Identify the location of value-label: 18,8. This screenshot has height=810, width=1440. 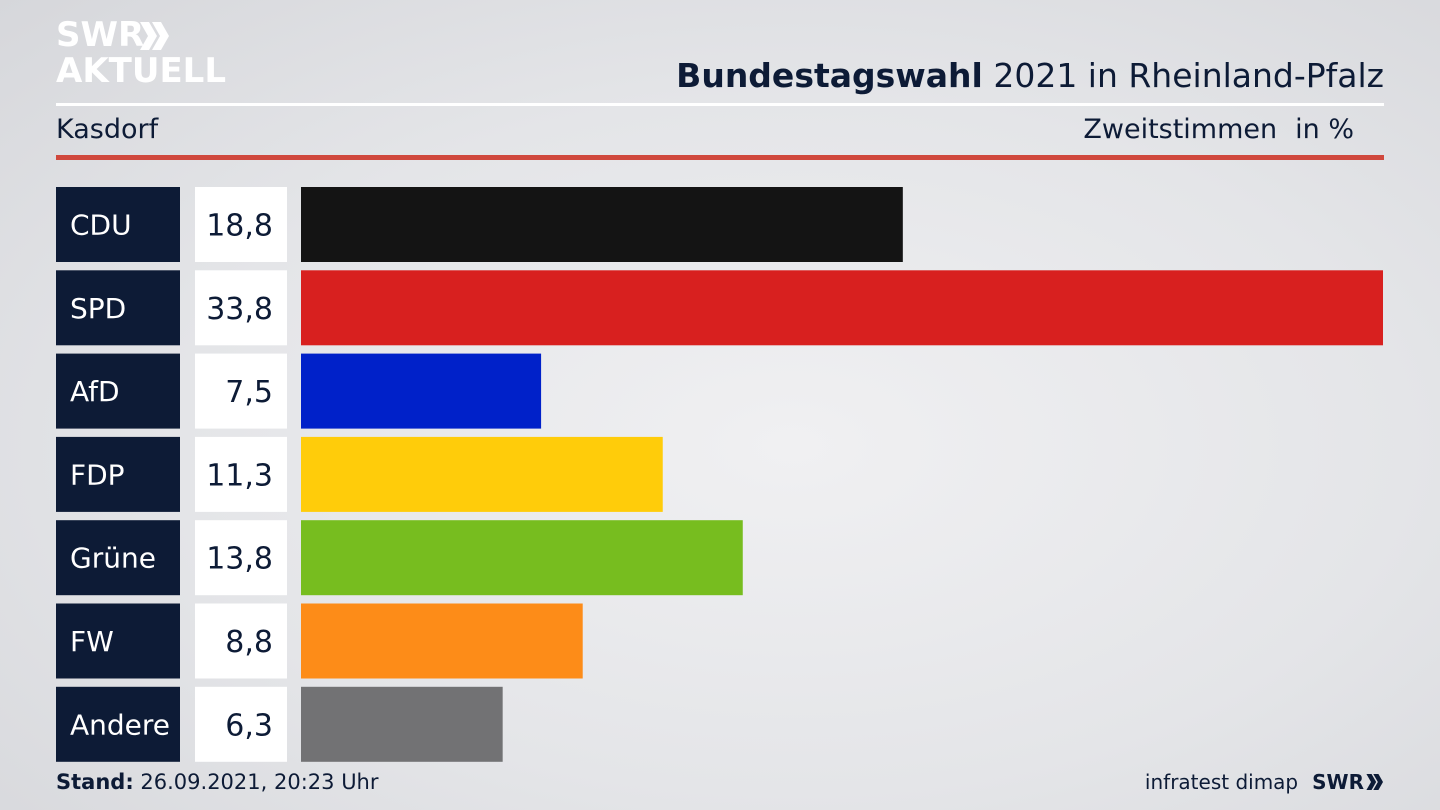
(239, 226).